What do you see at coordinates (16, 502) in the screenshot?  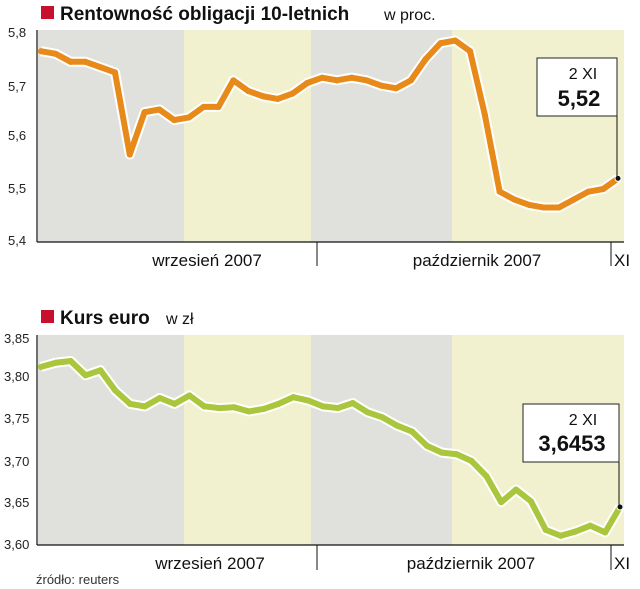 I see `y-tick-label: 3,65` at bounding box center [16, 502].